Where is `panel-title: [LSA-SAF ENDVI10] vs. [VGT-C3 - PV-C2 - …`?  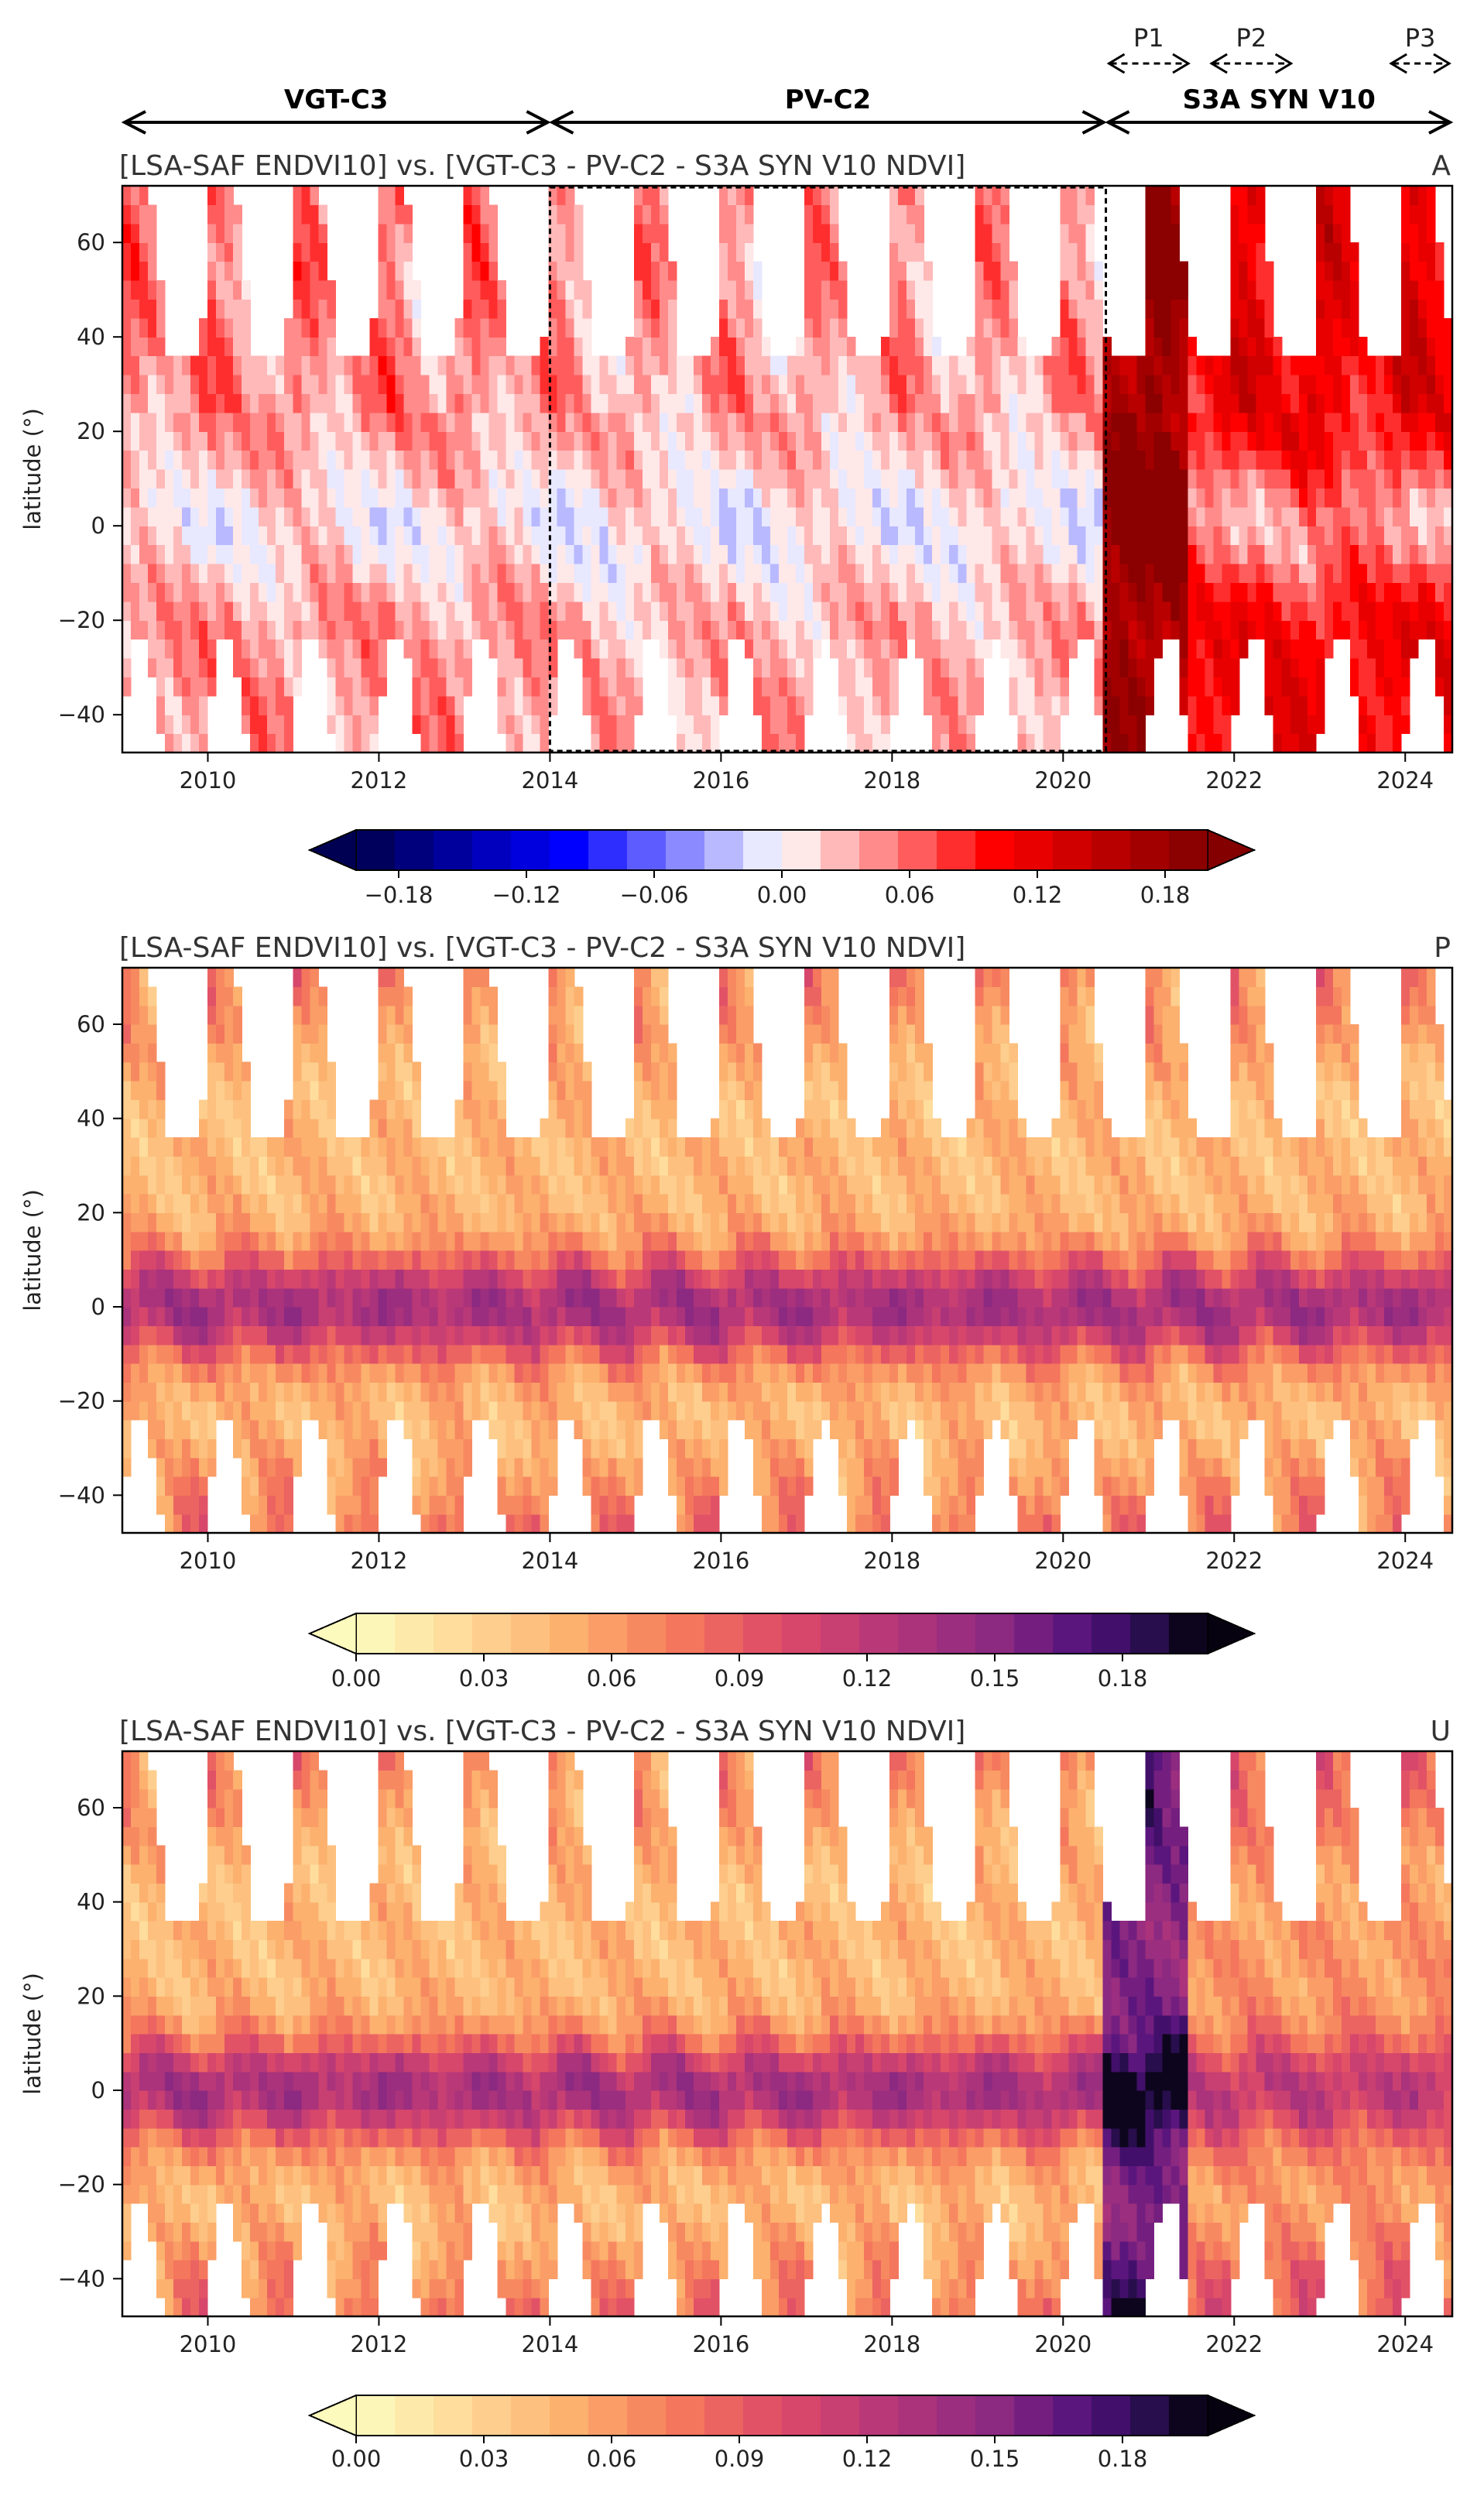 panel-title: [LSA-SAF ENDVI10] vs. [VGT-C3 - PV-C2 - … is located at coordinates (542, 166).